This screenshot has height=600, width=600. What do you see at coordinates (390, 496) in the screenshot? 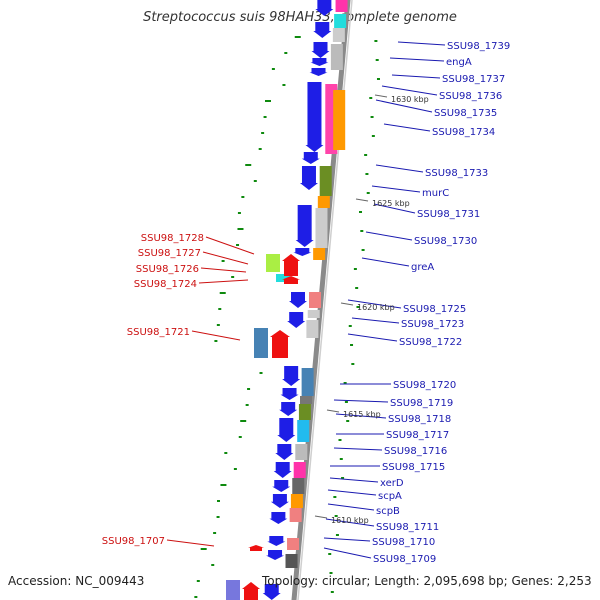
I see `forward-gene-label: scpA` at bounding box center [390, 496].